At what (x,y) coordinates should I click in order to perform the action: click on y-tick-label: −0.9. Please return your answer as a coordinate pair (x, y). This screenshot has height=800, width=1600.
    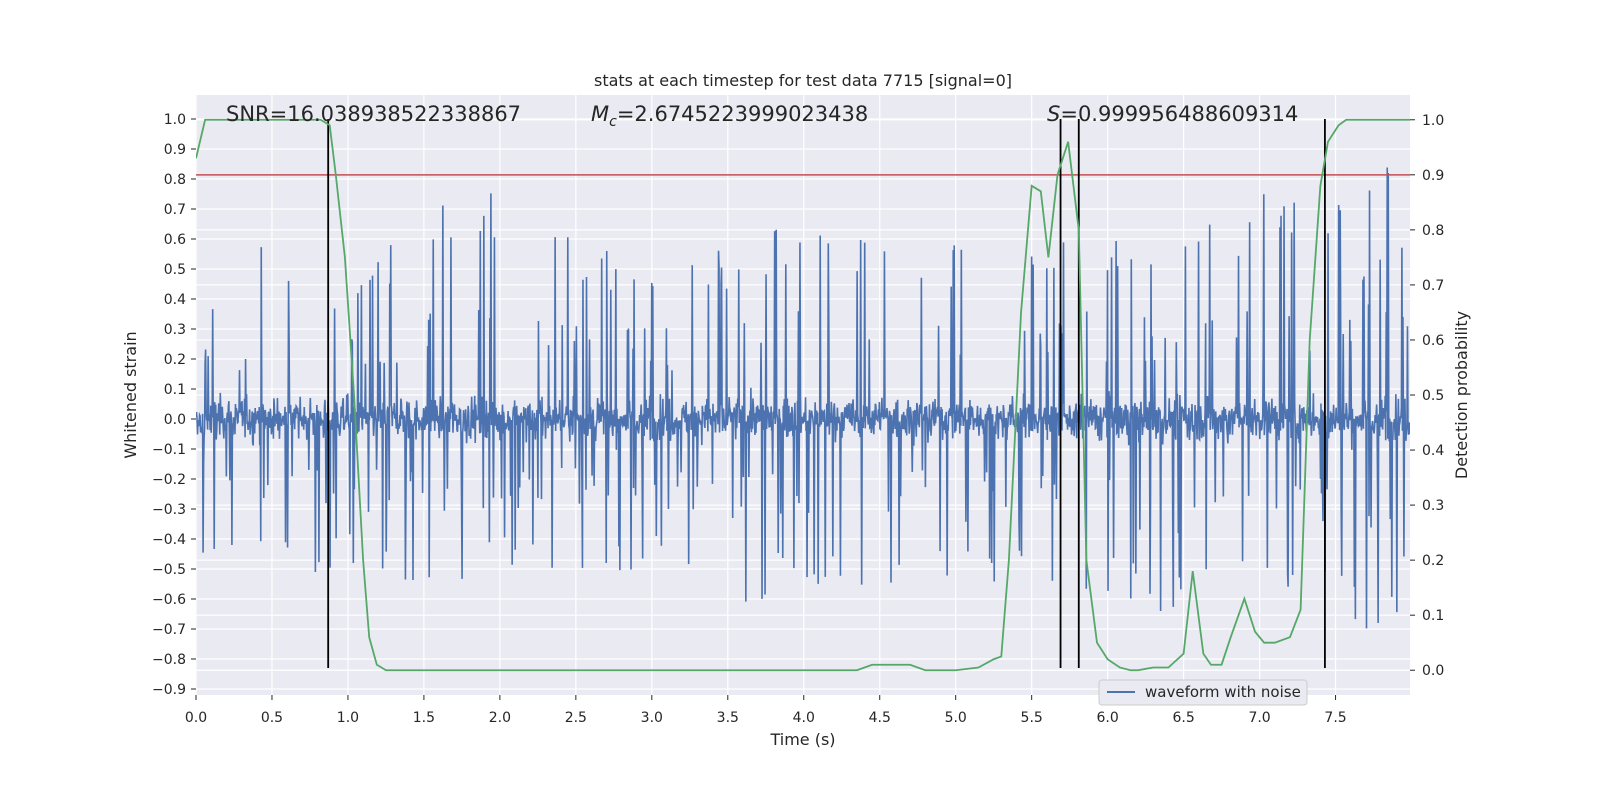
    Looking at the image, I should click on (169, 690).